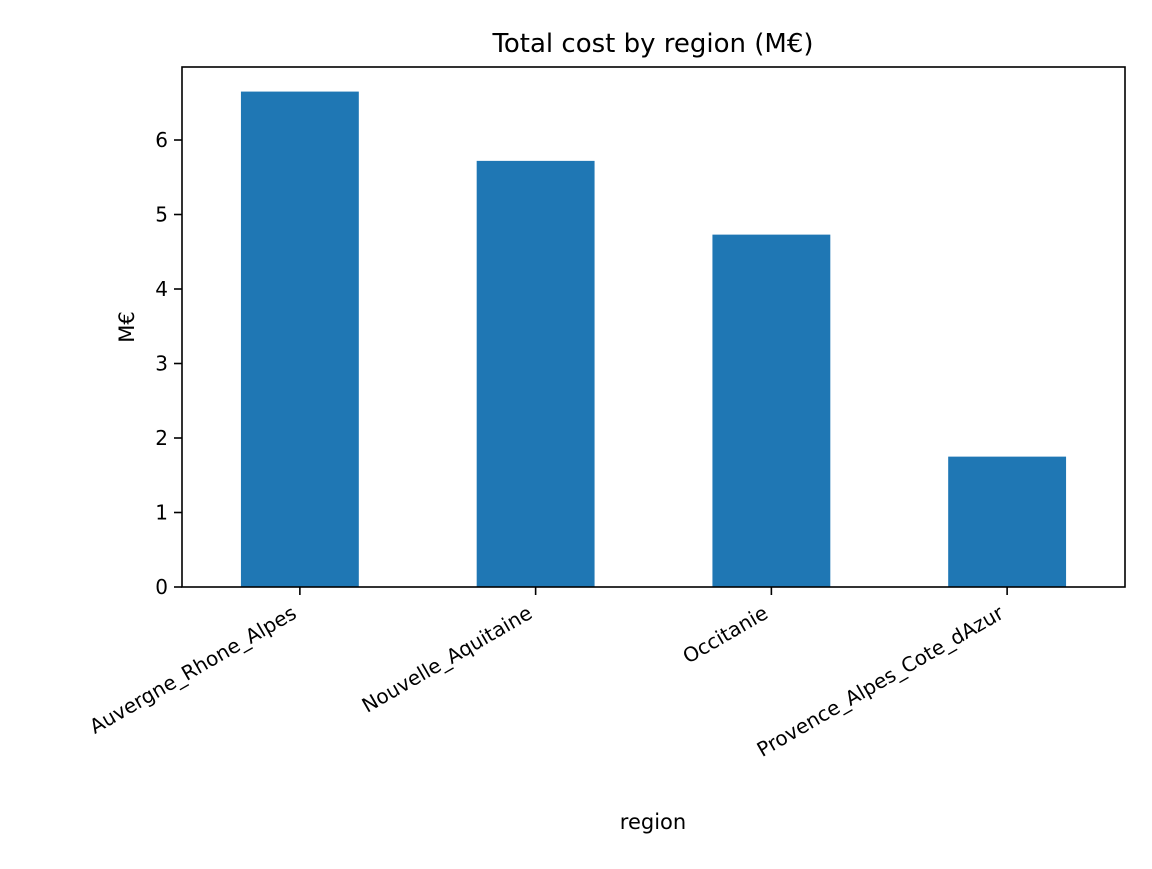  What do you see at coordinates (161, 587) in the screenshot?
I see `y-tick-label: 0` at bounding box center [161, 587].